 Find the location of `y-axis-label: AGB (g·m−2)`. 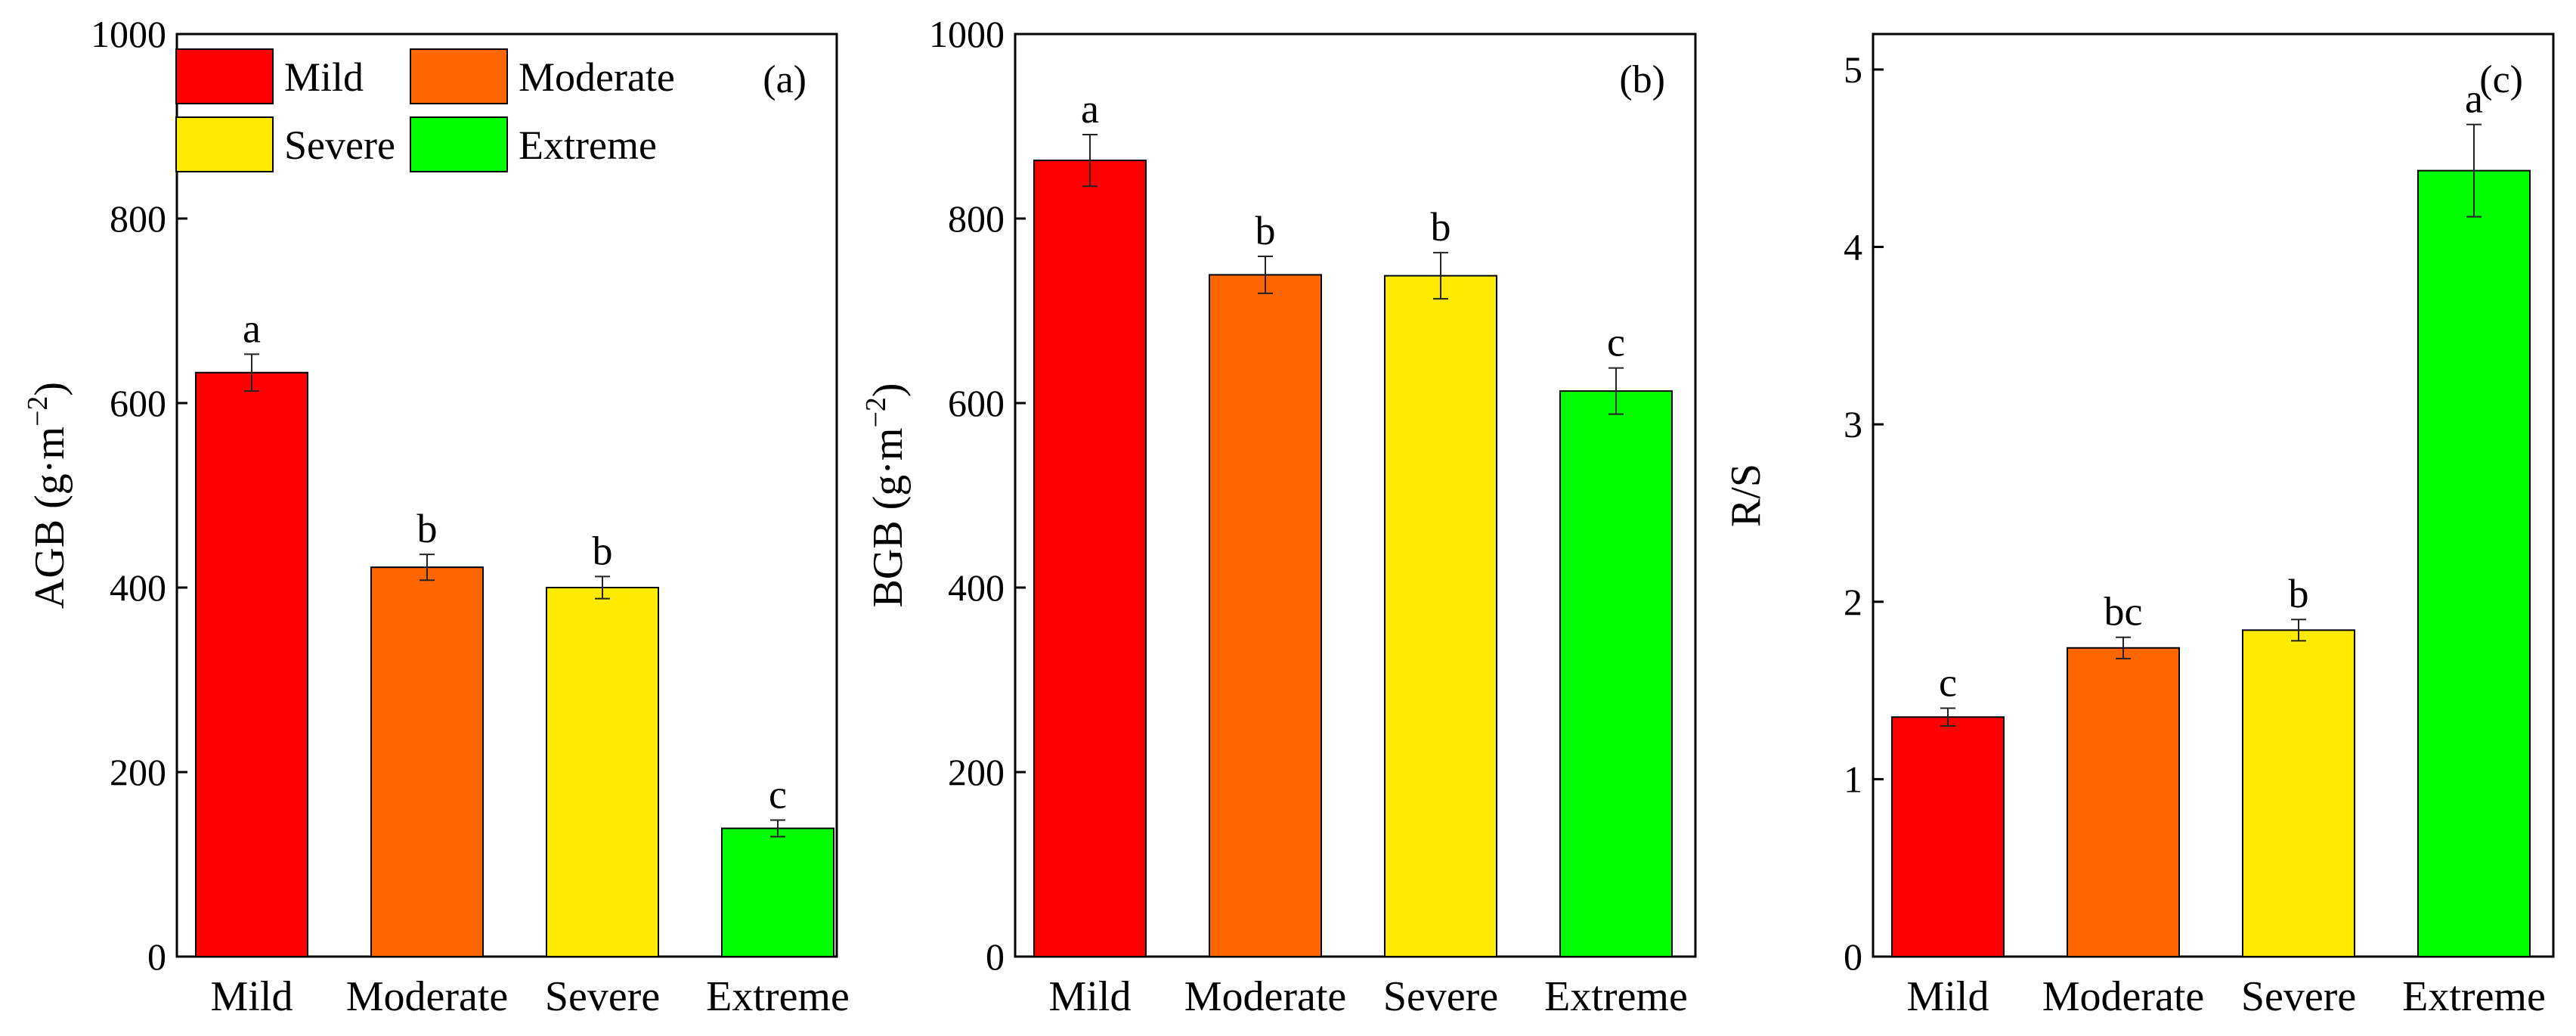

y-axis-label: AGB (g·m−2) is located at coordinates (47, 495).